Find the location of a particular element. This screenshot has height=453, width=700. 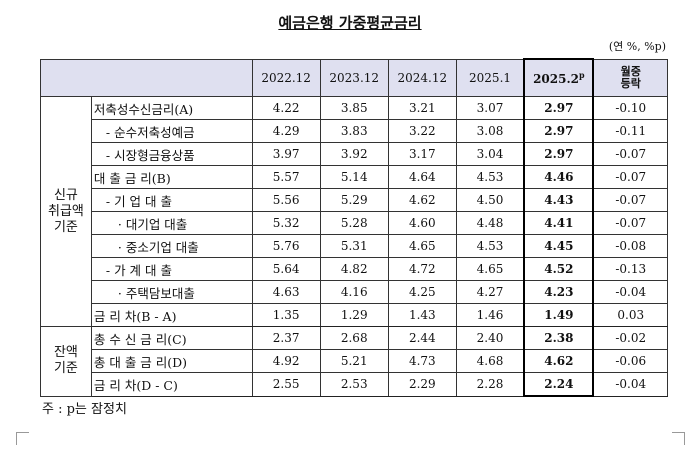

cell-value: 2.24 is located at coordinates (559, 384).